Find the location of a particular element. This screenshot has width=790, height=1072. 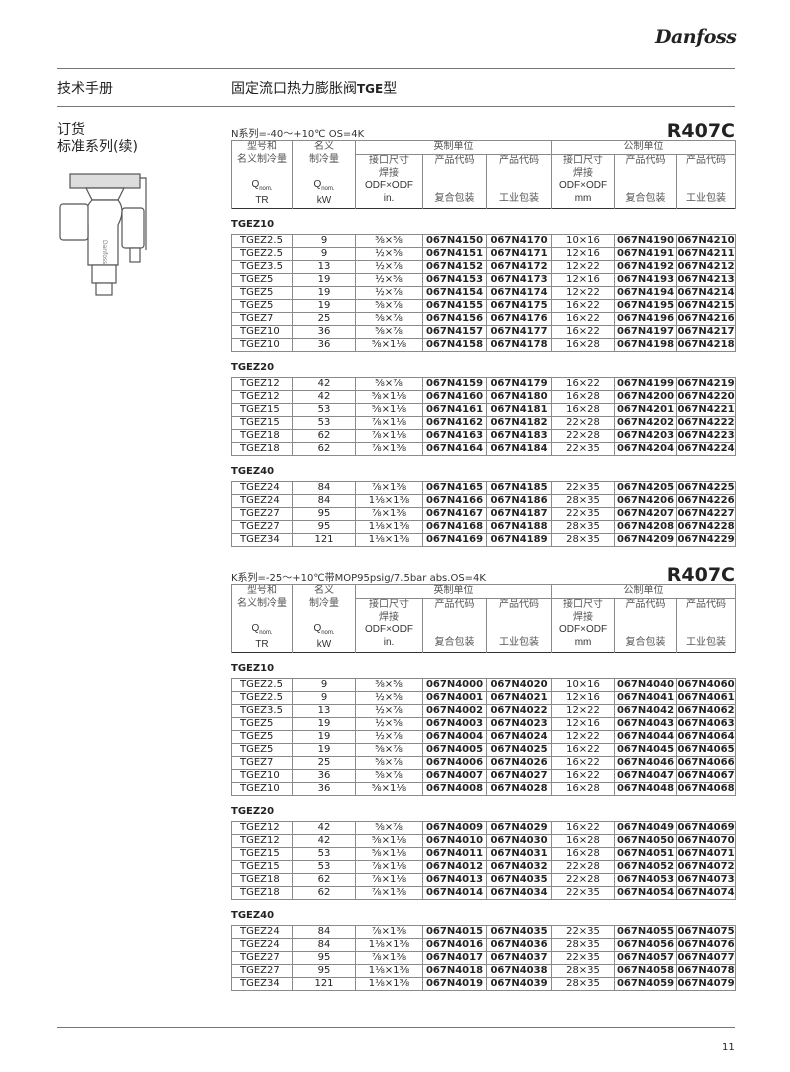

cell-code-industrial-pack: 067N4214 is located at coordinates (706, 292).